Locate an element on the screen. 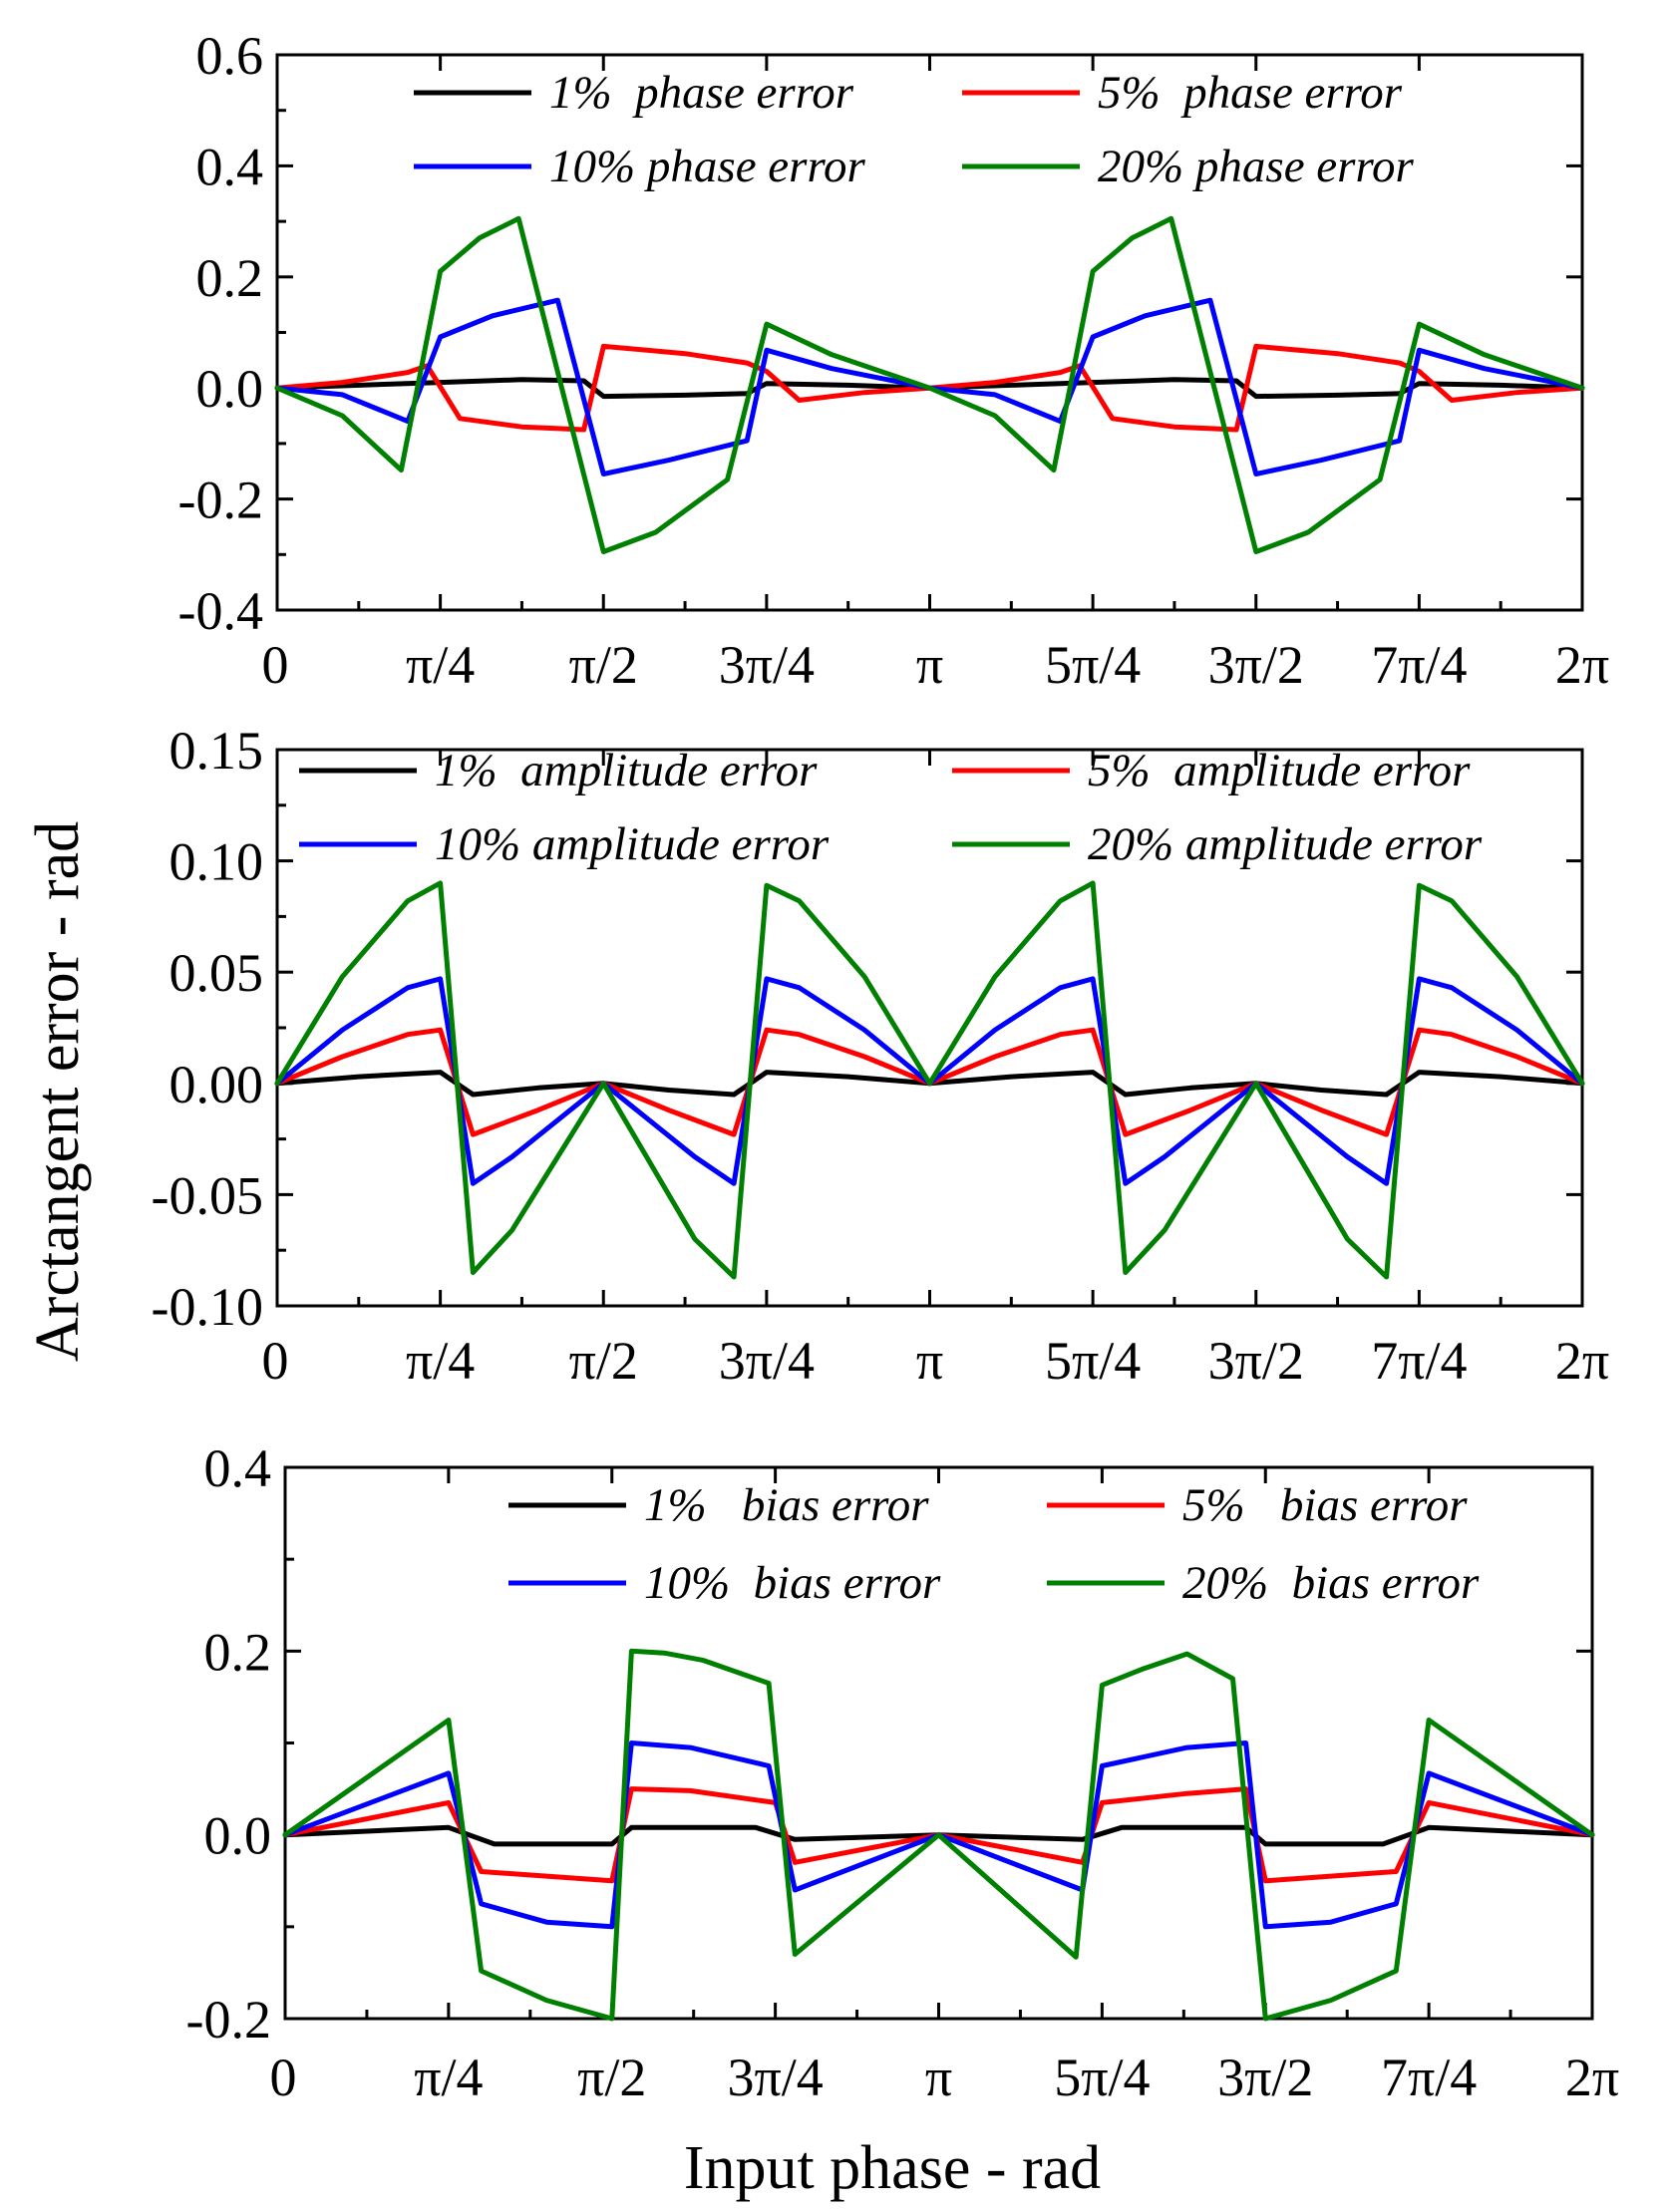 This screenshot has height=2212, width=1668. legend-label: 1% phase error is located at coordinates (701, 93).